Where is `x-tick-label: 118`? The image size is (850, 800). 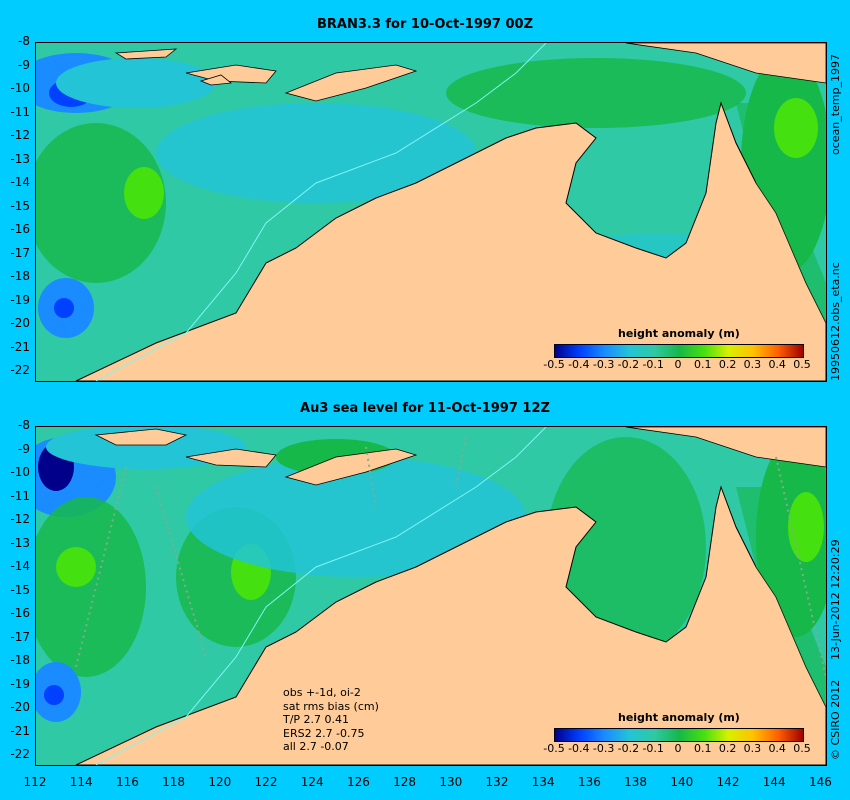
x-tick-label: 118 is located at coordinates (174, 782).